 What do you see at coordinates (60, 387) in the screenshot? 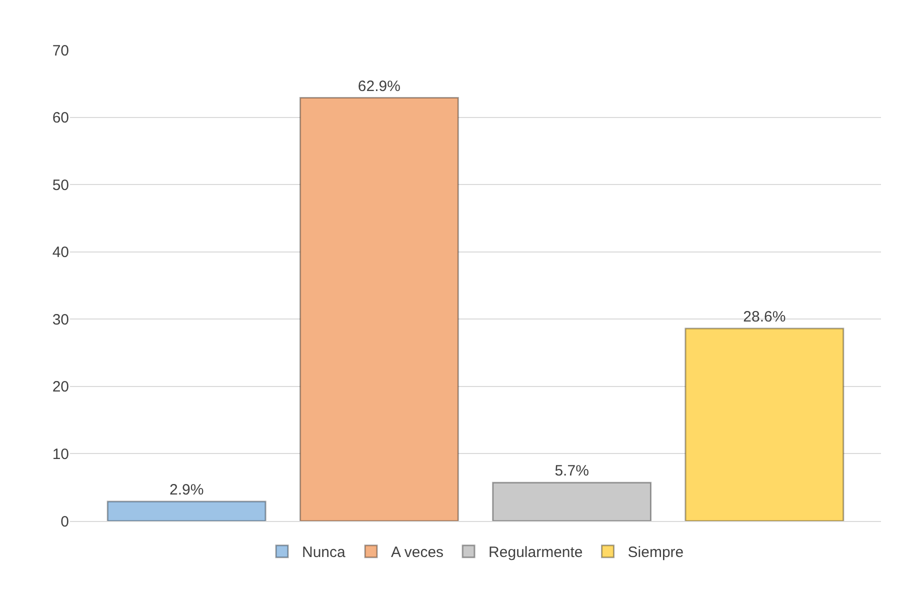
I see `y-tick-label: 20` at bounding box center [60, 387].